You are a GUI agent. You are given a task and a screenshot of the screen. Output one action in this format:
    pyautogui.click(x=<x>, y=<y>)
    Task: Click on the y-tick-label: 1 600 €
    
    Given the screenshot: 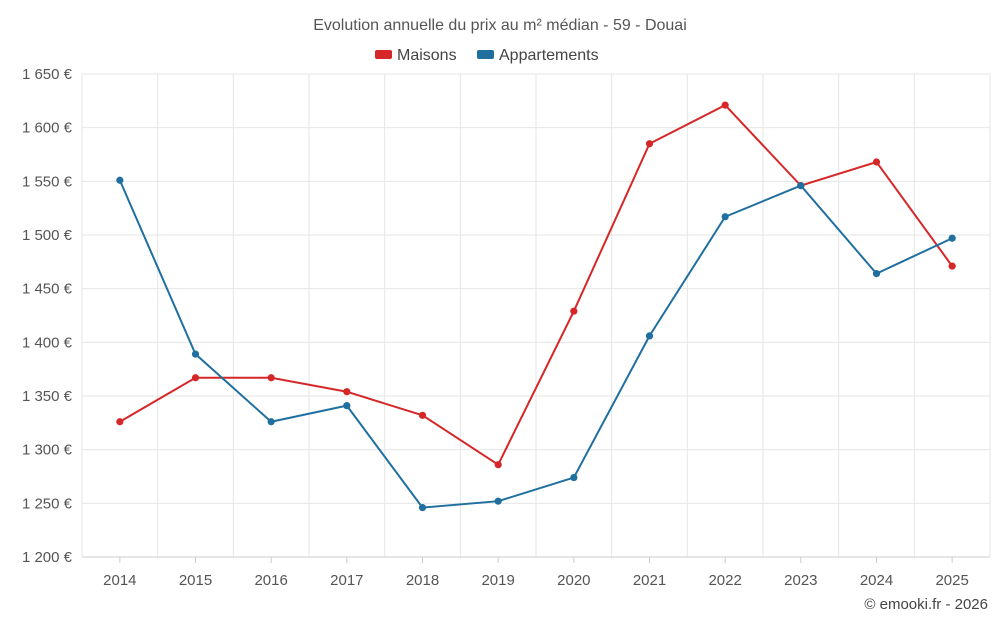 What is the action you would take?
    pyautogui.click(x=47, y=128)
    